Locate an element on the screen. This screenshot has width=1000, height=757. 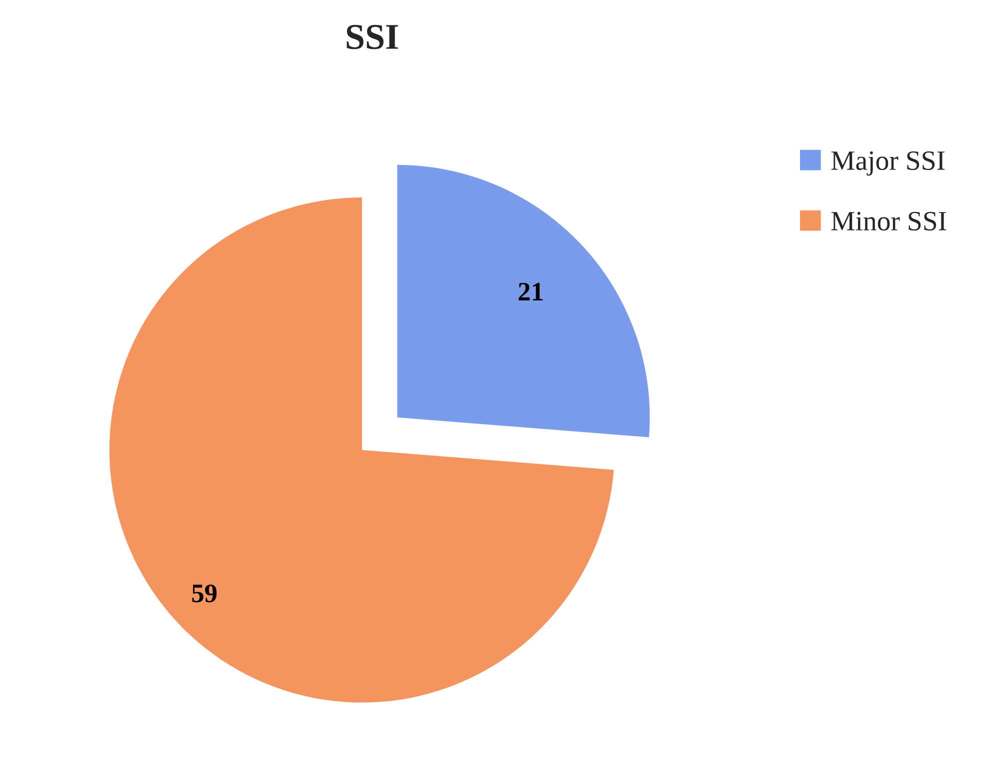
legend-label: Minor SSI is located at coordinates (888, 221).